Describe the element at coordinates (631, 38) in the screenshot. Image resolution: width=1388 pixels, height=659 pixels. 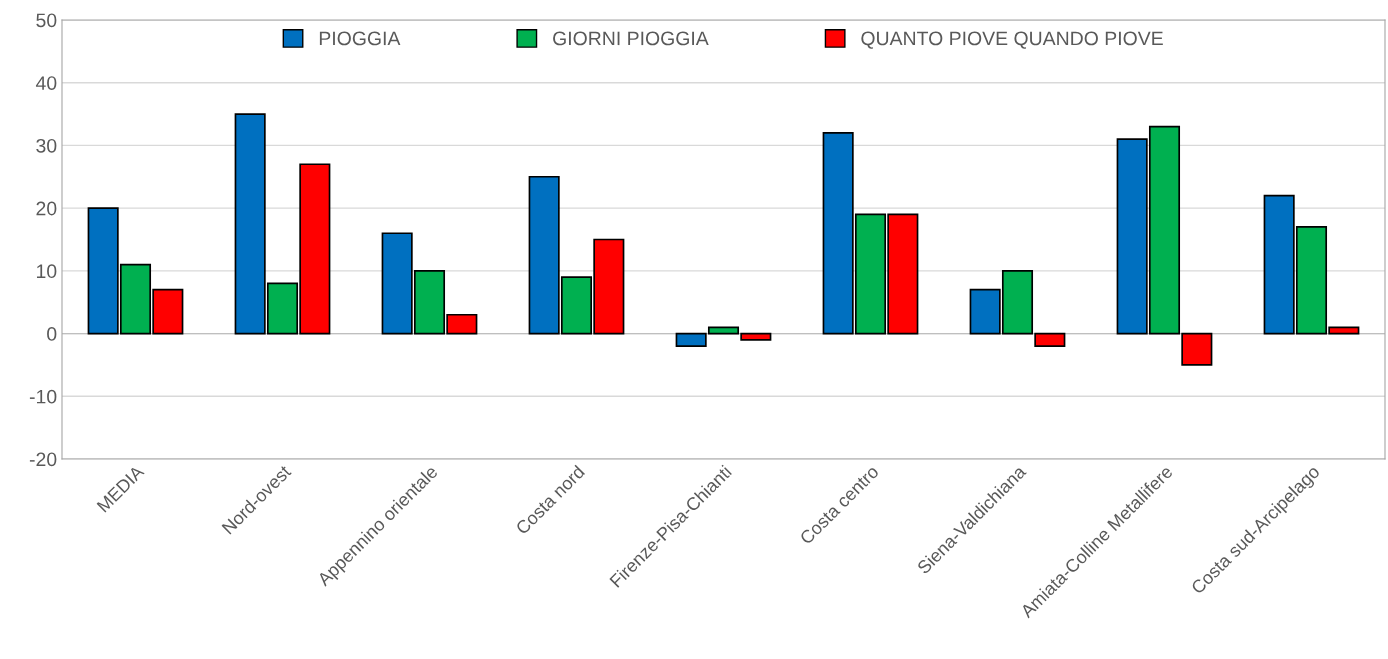
I see `legend-label: GIORNI PIOGGIA` at that location.